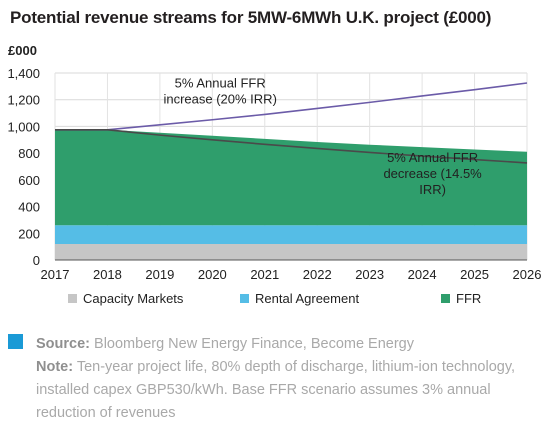 This screenshot has height=436, width=545. Describe the element at coordinates (23, 73) in the screenshot. I see `y-tick-label: 1,400` at that location.